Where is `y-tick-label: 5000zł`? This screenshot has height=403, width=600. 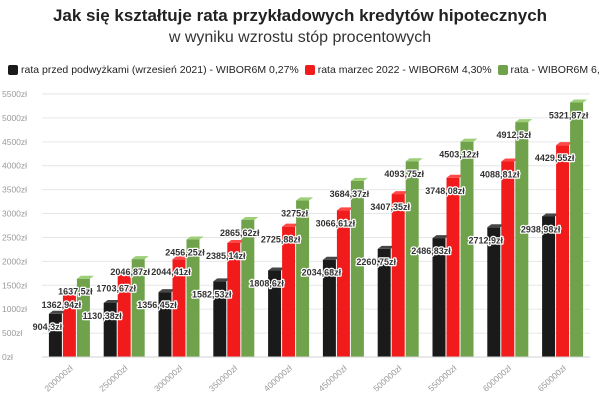 y-tick-label: 5000zł is located at coordinates (14, 118).